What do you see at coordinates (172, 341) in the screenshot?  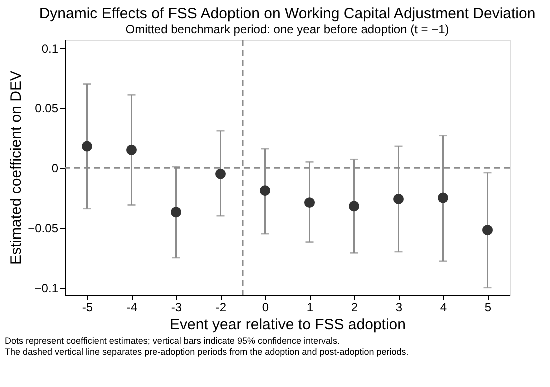 I see `text: Dots represent coefficient estimates; vertical bars indicate 95% confidence intervals.` at bounding box center [172, 341].